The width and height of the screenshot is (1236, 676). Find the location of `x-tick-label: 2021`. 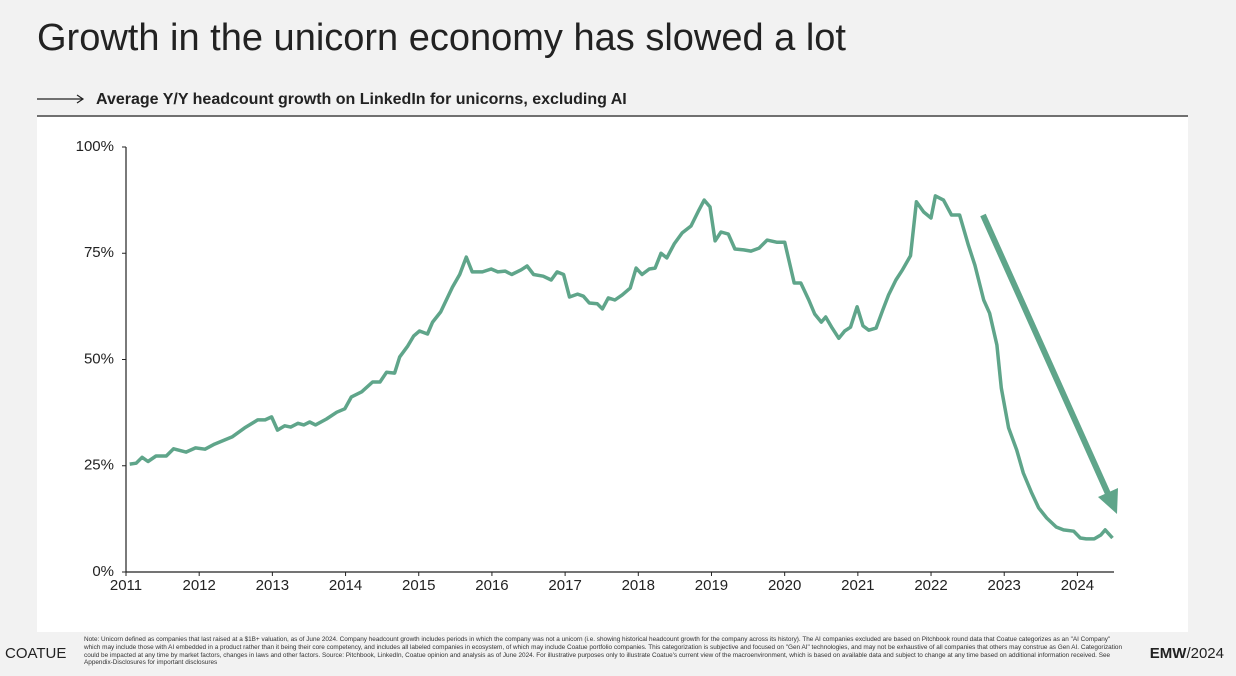

x-tick-label: 2021 is located at coordinates (857, 585).